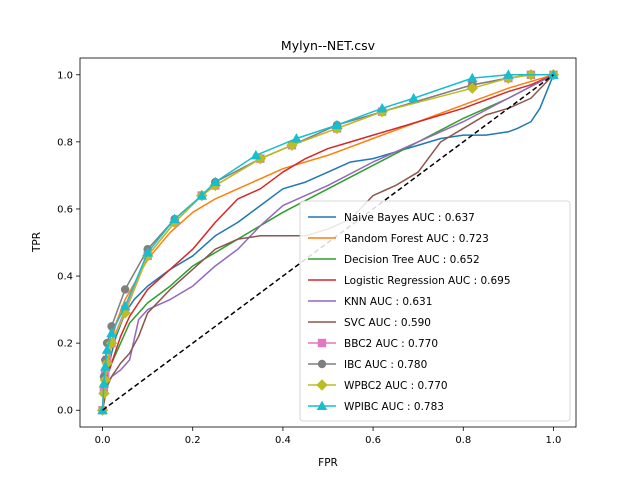 This screenshot has width=640, height=480. I want to click on y-tick-label: 0.6, so click(65, 209).